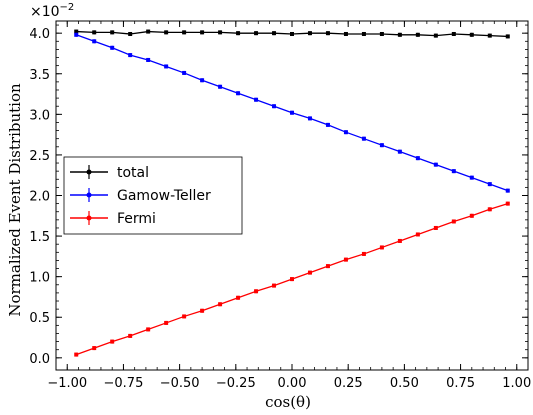  What do you see at coordinates (15, 200) in the screenshot?
I see `y-axis-label: Normalized Event Distribution` at bounding box center [15, 200].